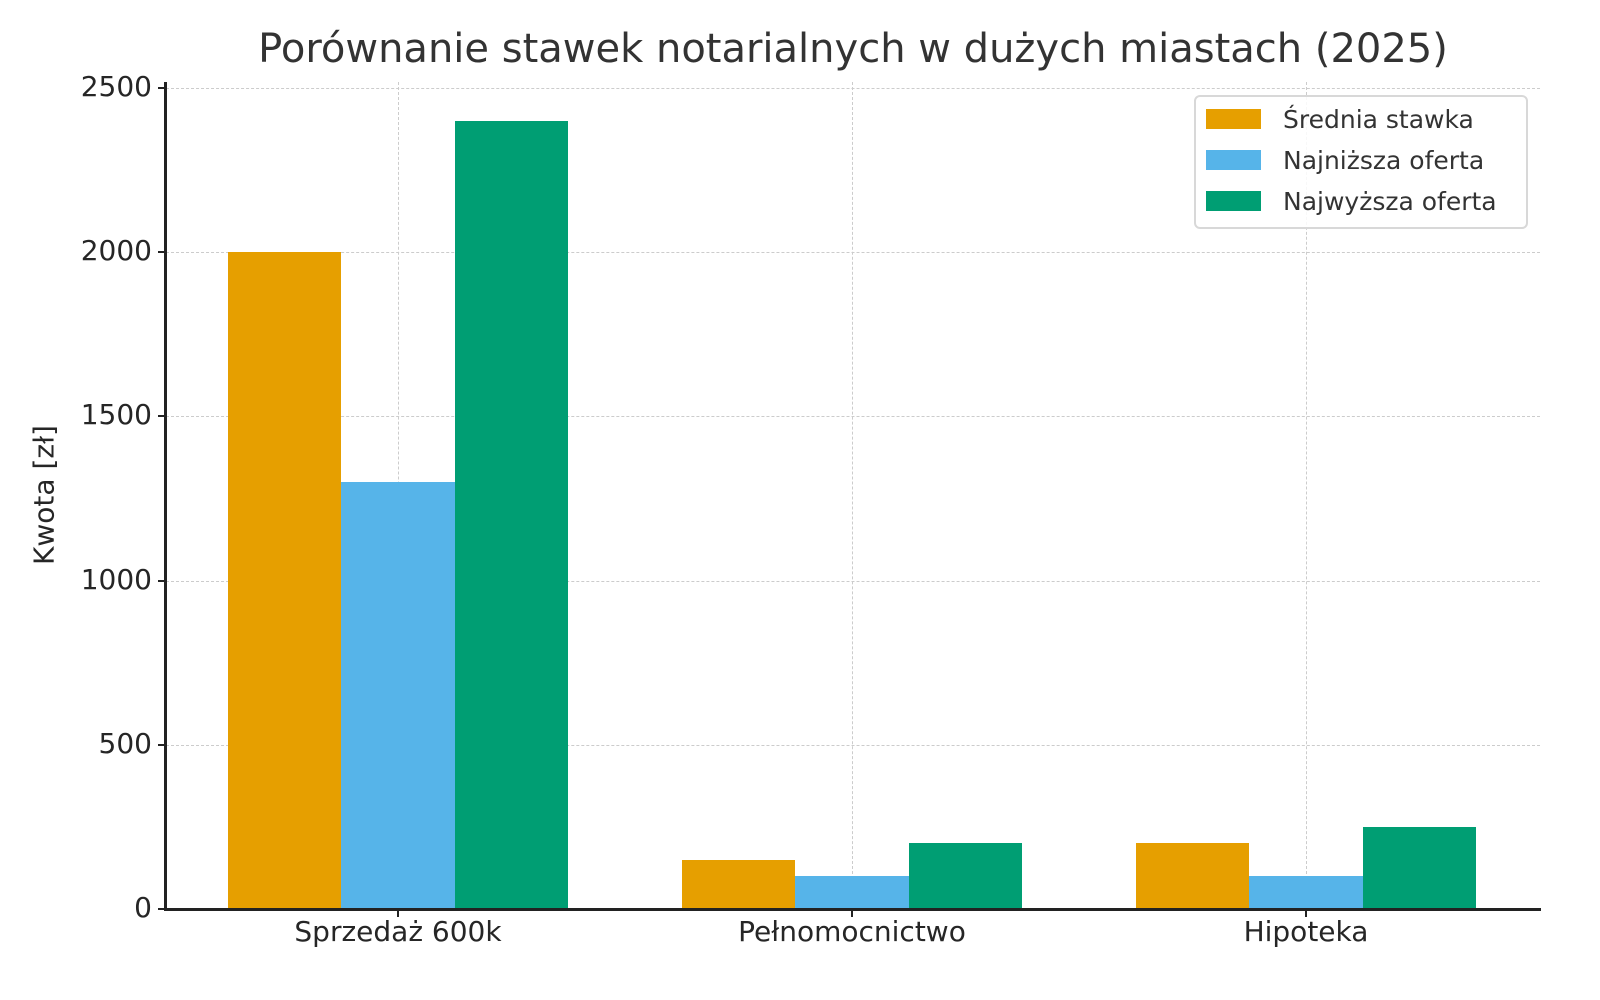  Describe the element at coordinates (1233, 201) in the screenshot. I see `legend-swatch-highest` at that location.